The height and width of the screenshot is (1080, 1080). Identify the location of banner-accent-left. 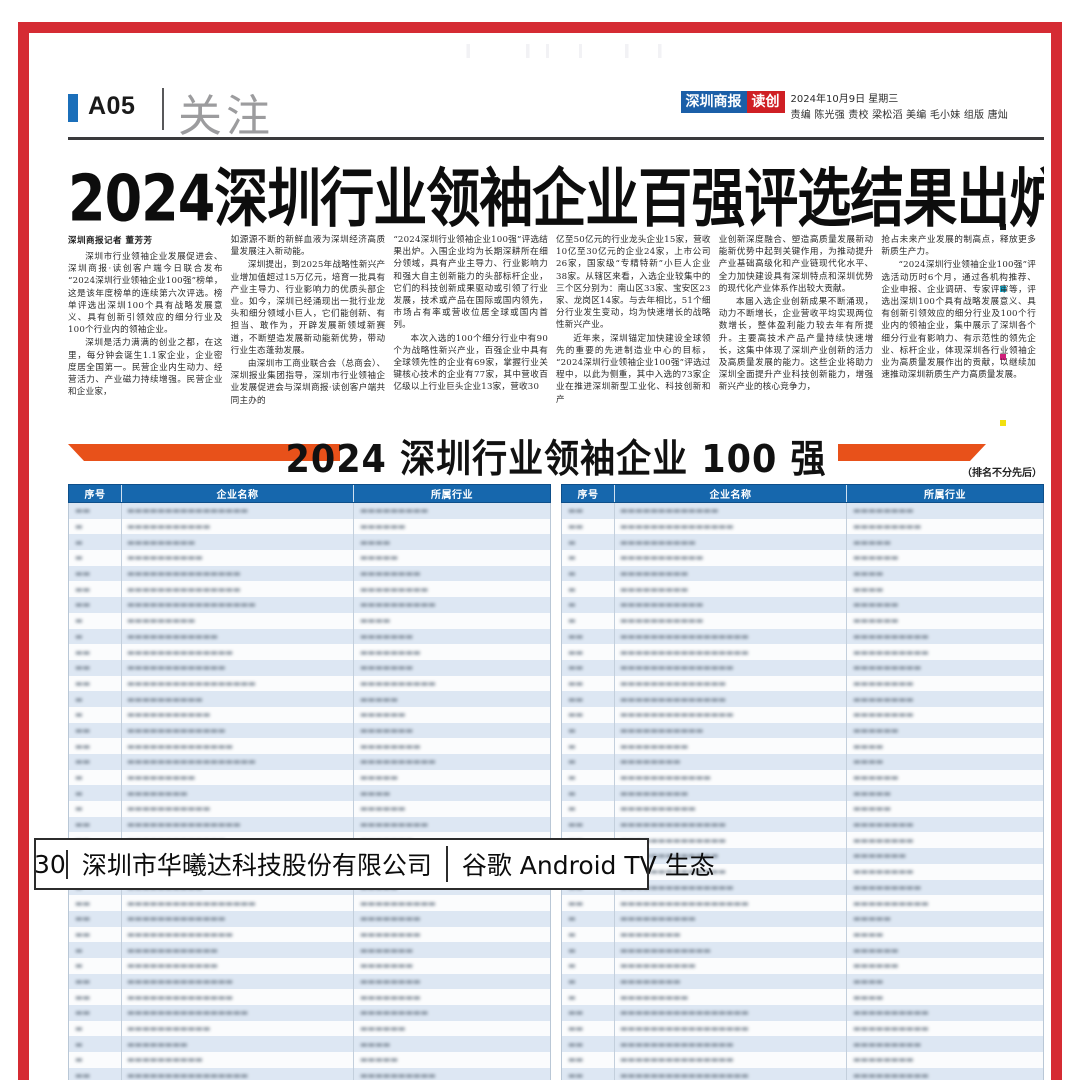
(204, 452).